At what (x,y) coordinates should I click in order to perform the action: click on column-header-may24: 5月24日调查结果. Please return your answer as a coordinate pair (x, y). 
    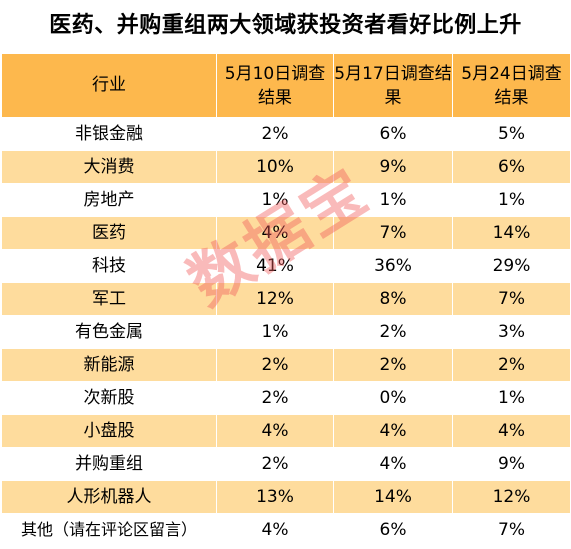
    Looking at the image, I should click on (511, 85).